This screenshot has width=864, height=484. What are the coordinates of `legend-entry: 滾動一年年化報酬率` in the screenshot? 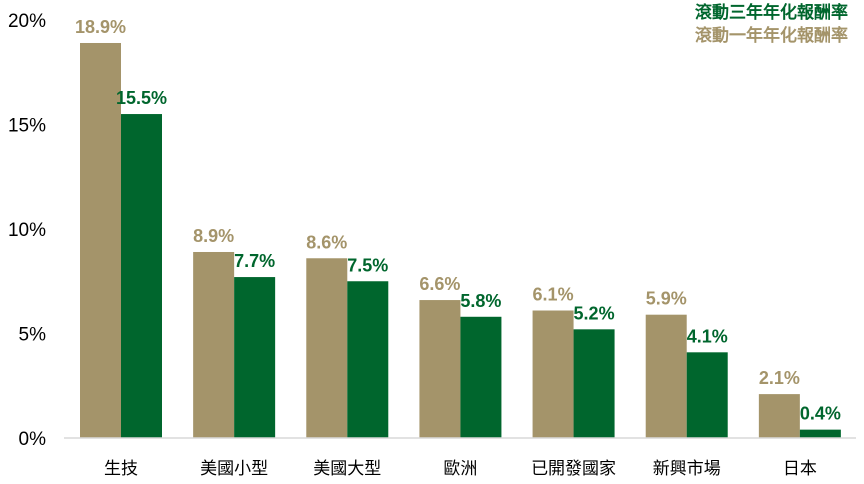 It's located at (771, 35).